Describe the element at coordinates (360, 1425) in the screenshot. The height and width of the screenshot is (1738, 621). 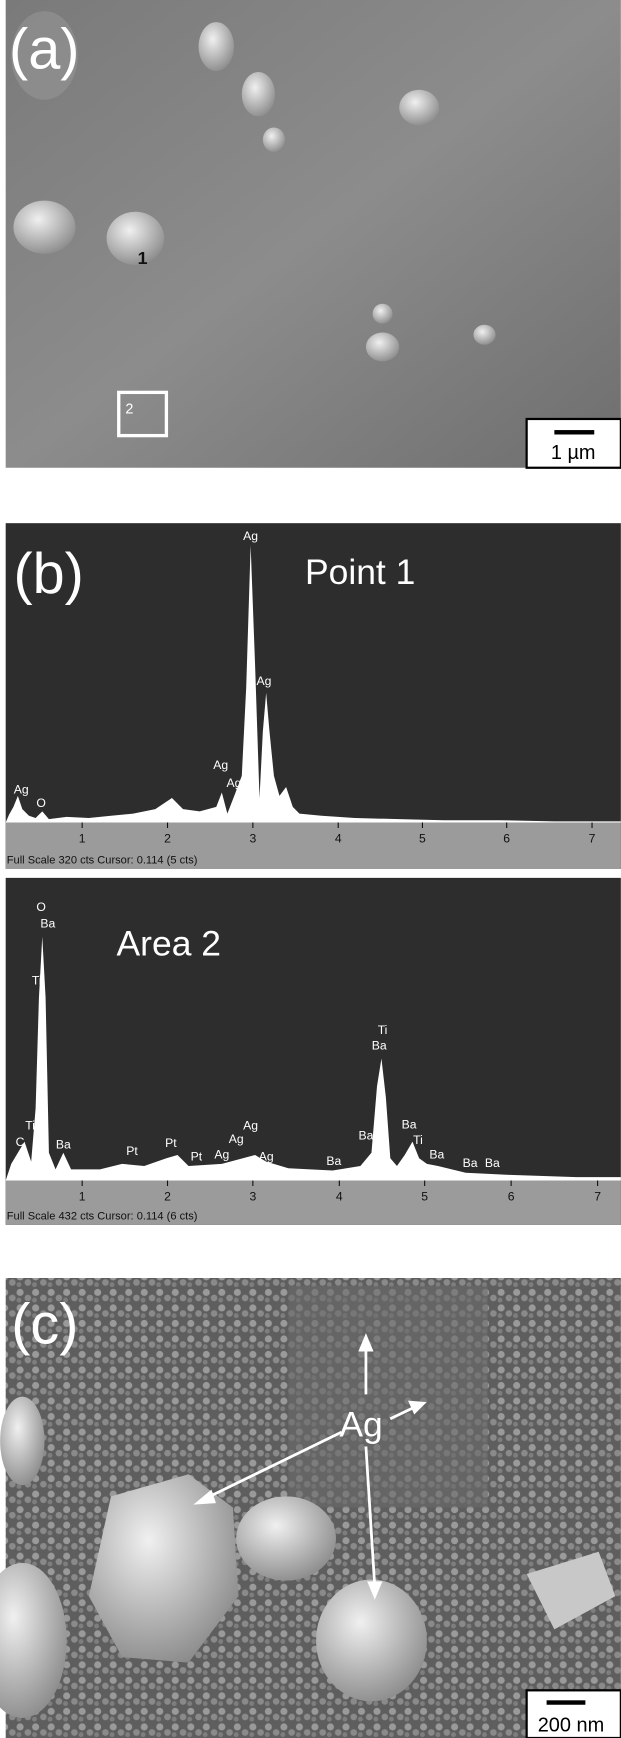
I see `annotation: Ag` at that location.